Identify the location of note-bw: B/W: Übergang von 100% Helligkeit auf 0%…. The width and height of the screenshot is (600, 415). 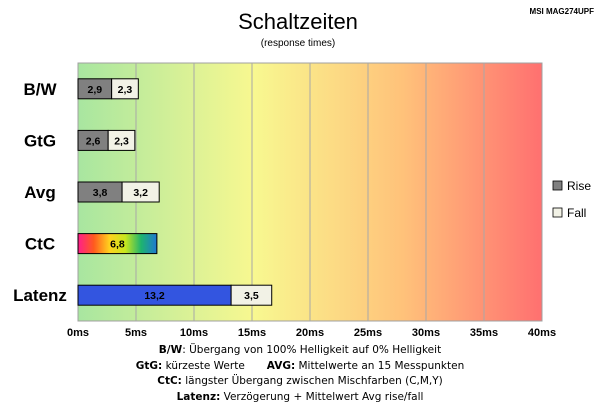
(300, 350).